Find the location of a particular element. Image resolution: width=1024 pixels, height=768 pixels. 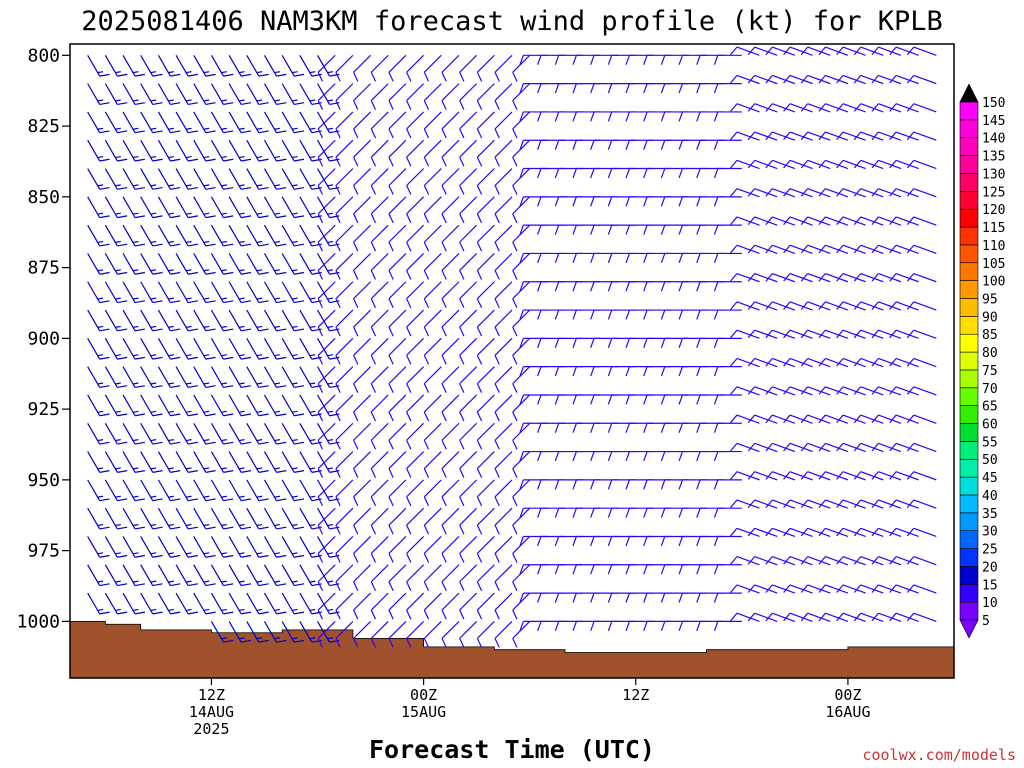

y-tick-label: 850 is located at coordinates (43, 197).